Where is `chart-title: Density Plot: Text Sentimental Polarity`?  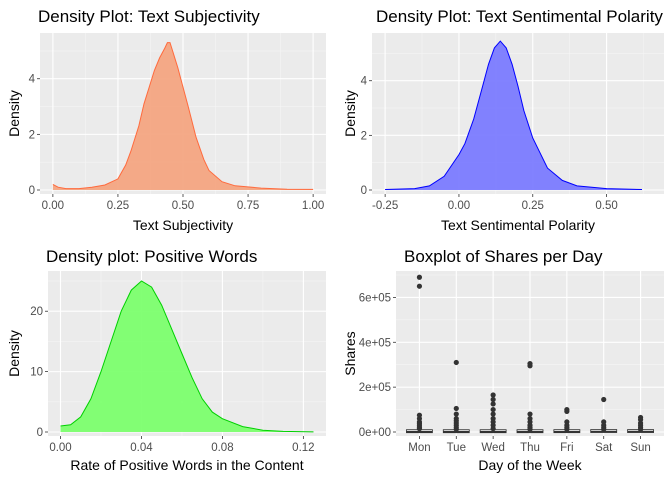 chart-title: Density Plot: Text Sentimental Polarity is located at coordinates (519, 16).